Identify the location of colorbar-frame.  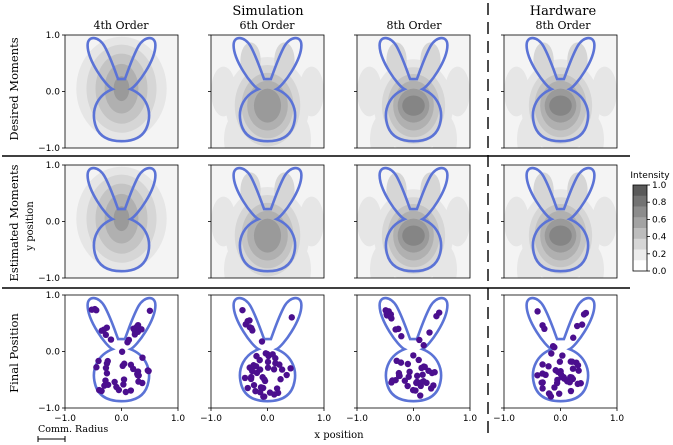
(640, 228).